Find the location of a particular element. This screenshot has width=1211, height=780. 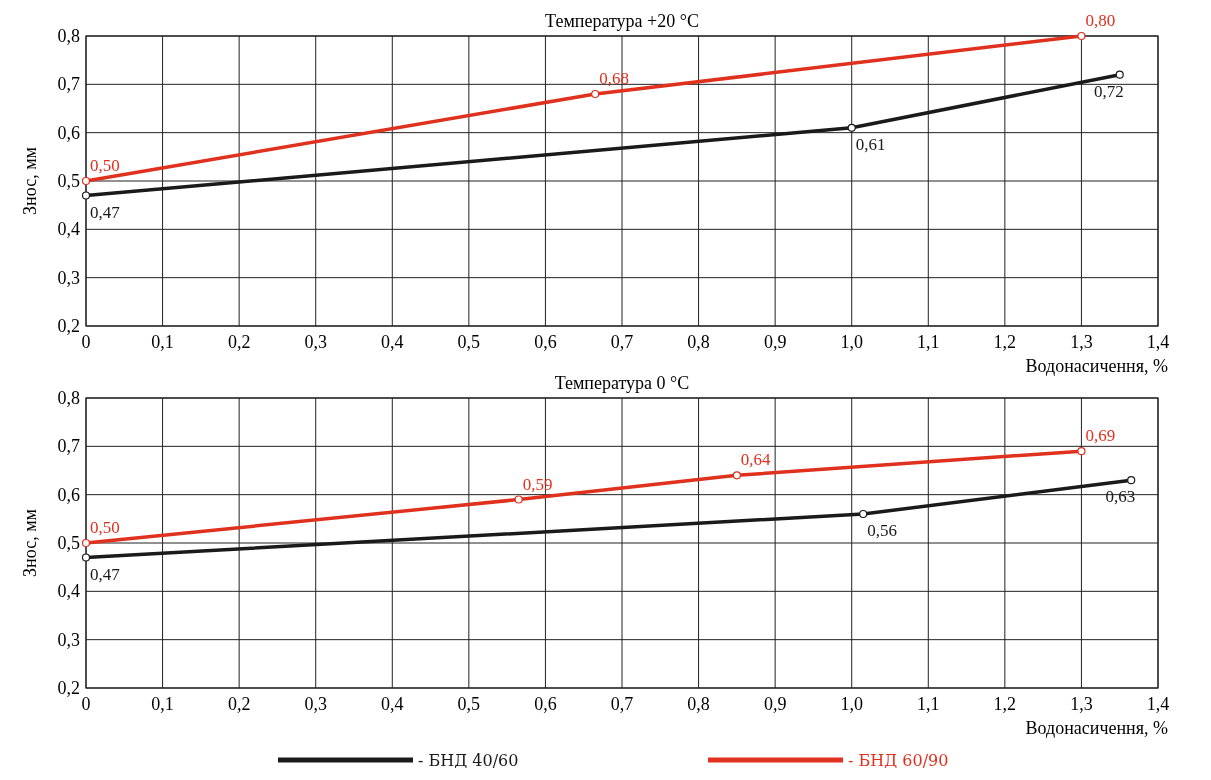

data-label: 0,56 is located at coordinates (882, 530).